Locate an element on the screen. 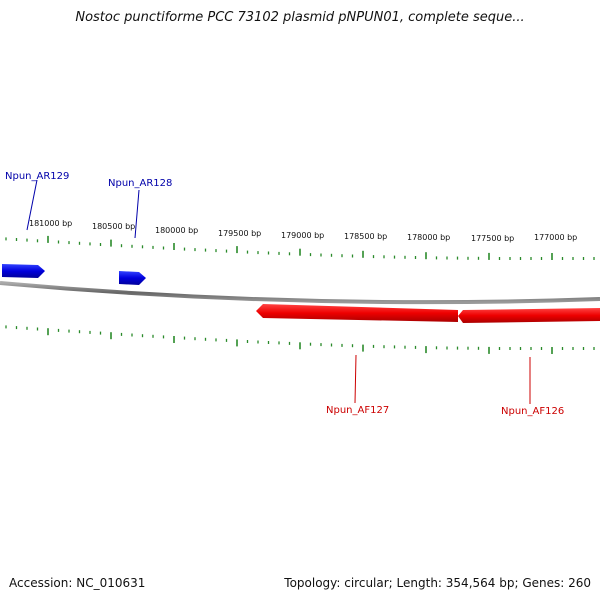  ruler-label: 181000 bp is located at coordinates (50, 223).